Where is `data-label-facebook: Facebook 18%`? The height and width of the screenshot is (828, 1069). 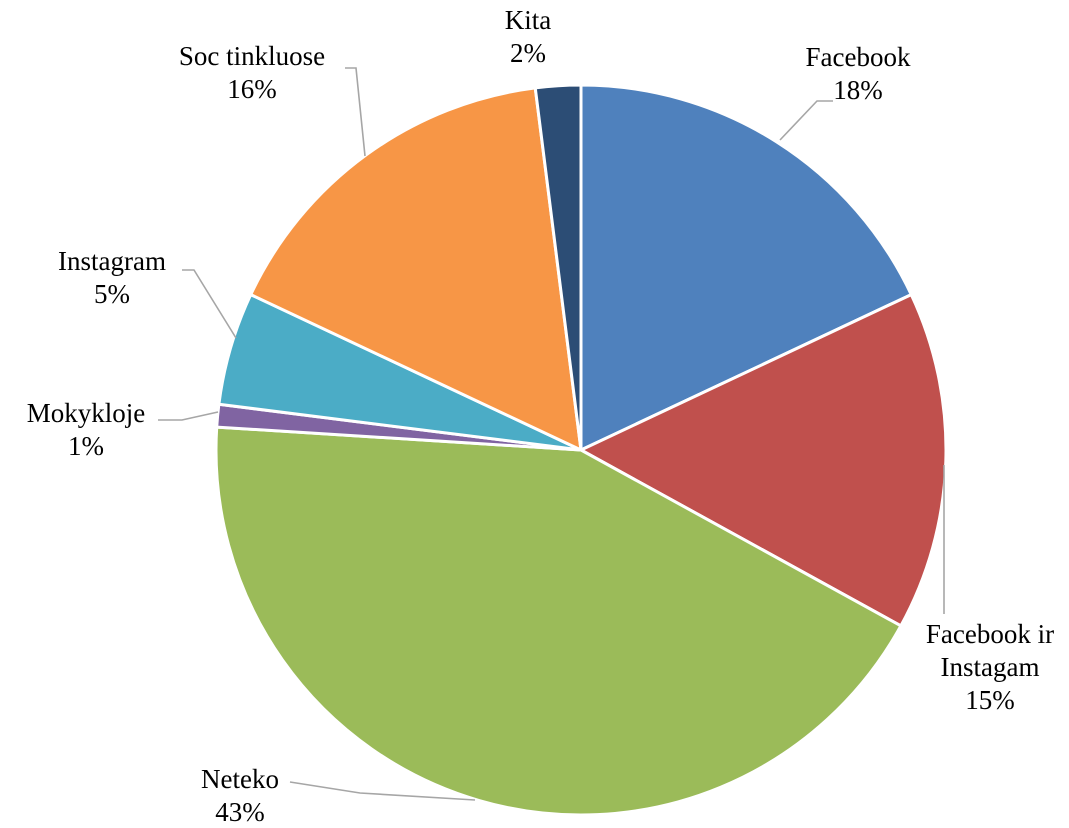 data-label-facebook: Facebook 18% is located at coordinates (858, 73).